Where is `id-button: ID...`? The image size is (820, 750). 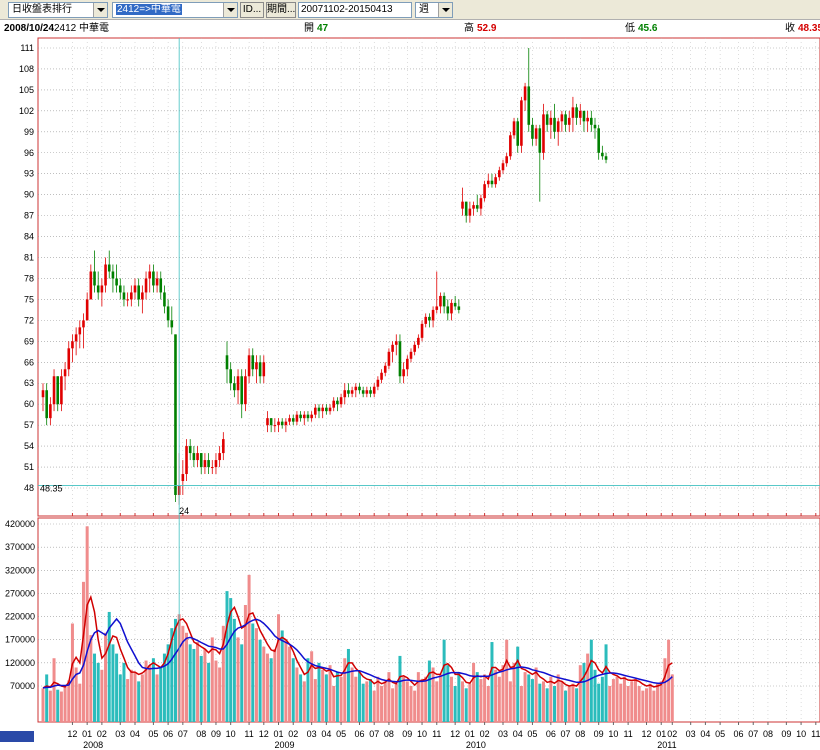
id-button: ID... is located at coordinates (252, 10).